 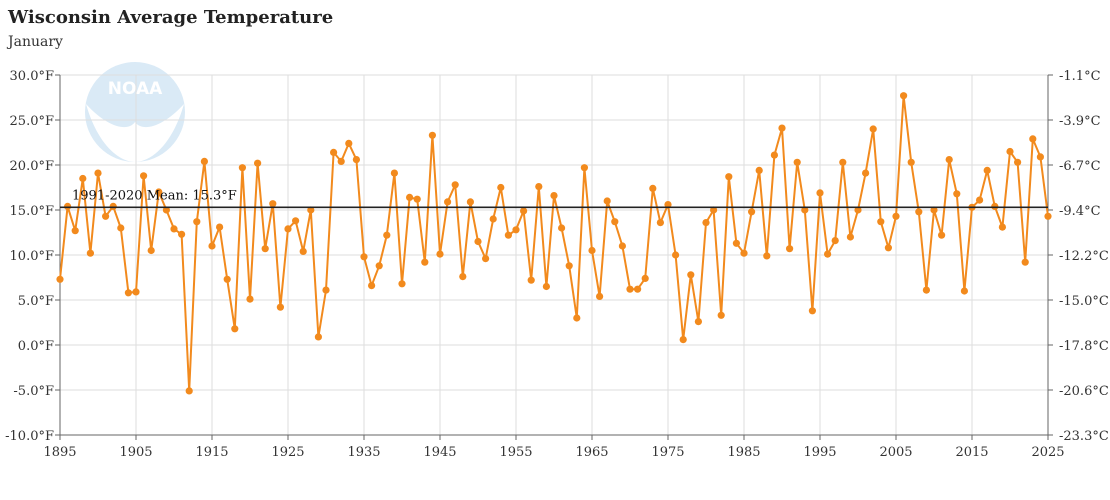 What do you see at coordinates (515, 452) in the screenshot?
I see `x-tick-label: 1955` at bounding box center [515, 452].